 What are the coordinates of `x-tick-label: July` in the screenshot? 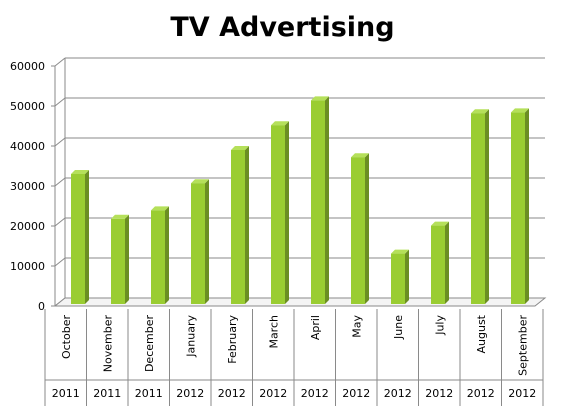 It's located at (439, 325).